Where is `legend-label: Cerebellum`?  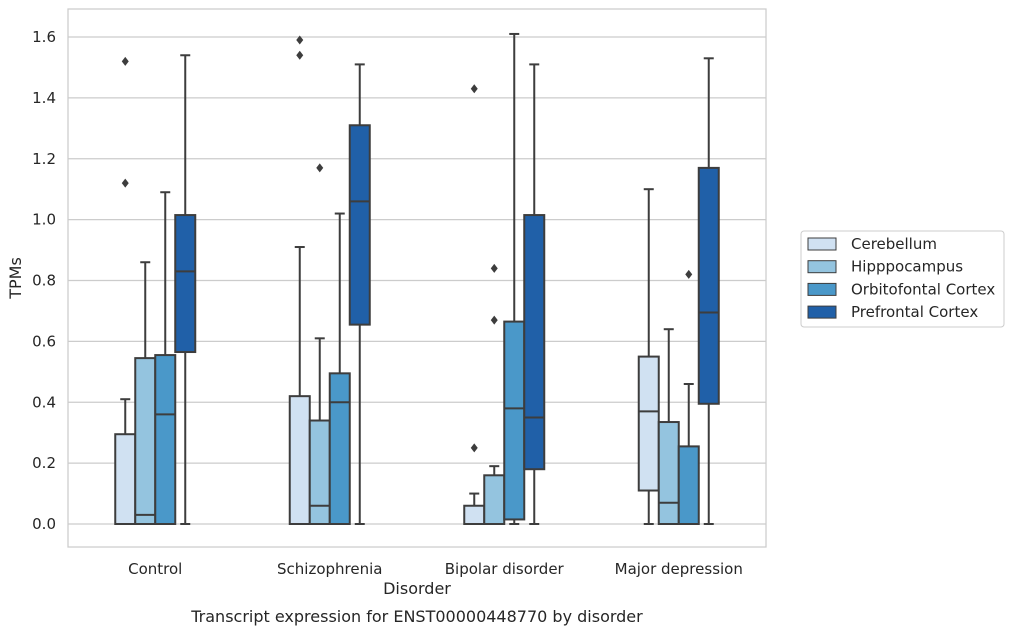 legend-label: Cerebellum is located at coordinates (894, 244).